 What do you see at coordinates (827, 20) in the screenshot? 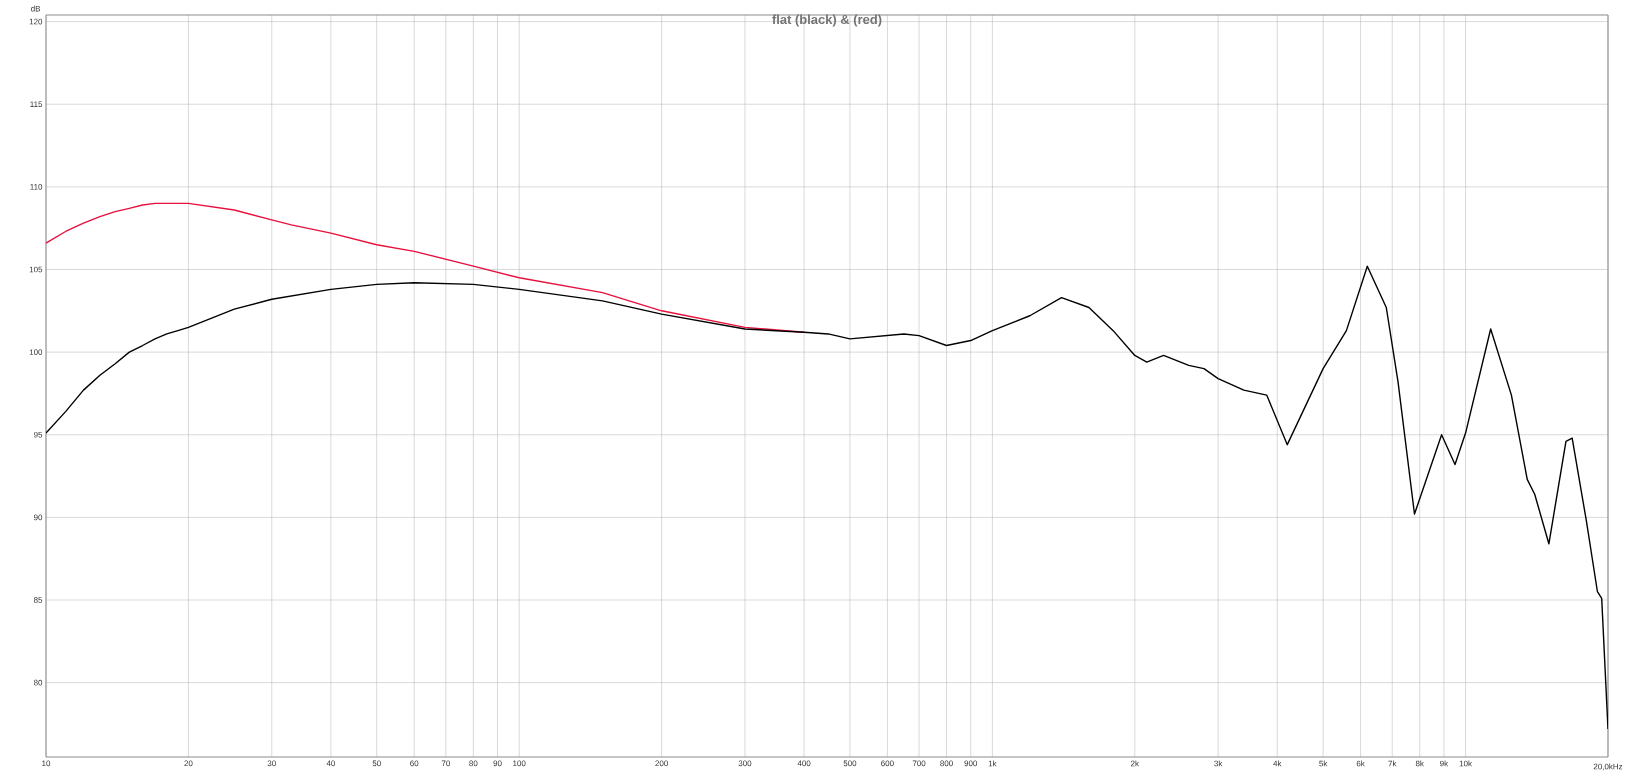
I see `chart-title: flat (black) & (red)` at bounding box center [827, 20].